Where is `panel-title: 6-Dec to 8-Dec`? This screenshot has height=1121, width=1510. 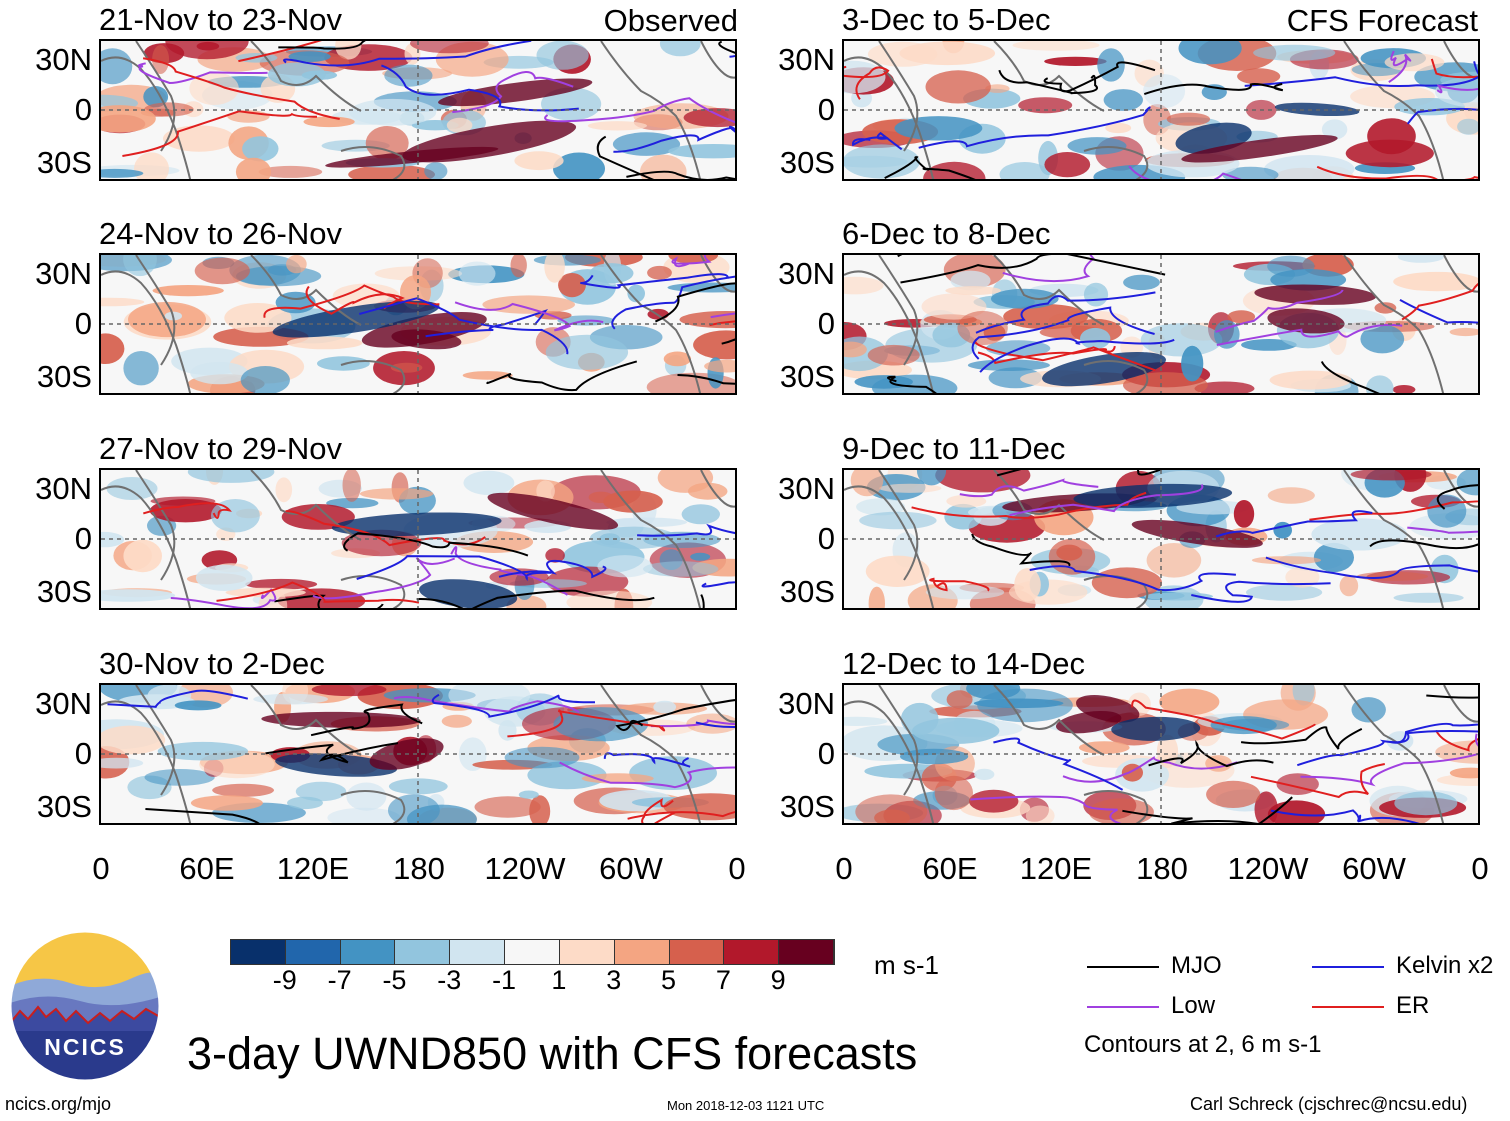 panel-title: 6-Dec to 8-Dec is located at coordinates (946, 233).